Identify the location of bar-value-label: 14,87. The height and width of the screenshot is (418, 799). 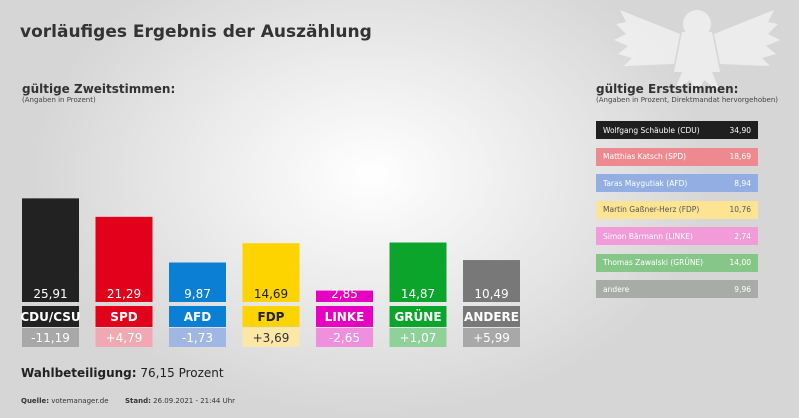
(418, 294).